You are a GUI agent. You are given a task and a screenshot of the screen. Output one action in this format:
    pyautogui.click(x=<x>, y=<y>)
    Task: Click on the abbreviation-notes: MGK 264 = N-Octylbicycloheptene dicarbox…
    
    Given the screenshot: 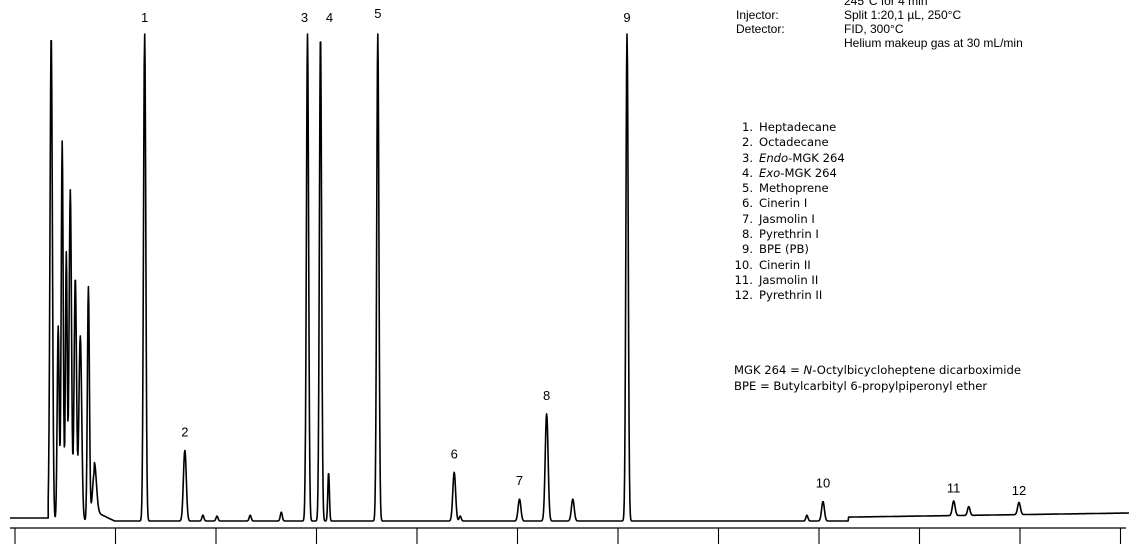 What is the action you would take?
    pyautogui.click(x=877, y=378)
    